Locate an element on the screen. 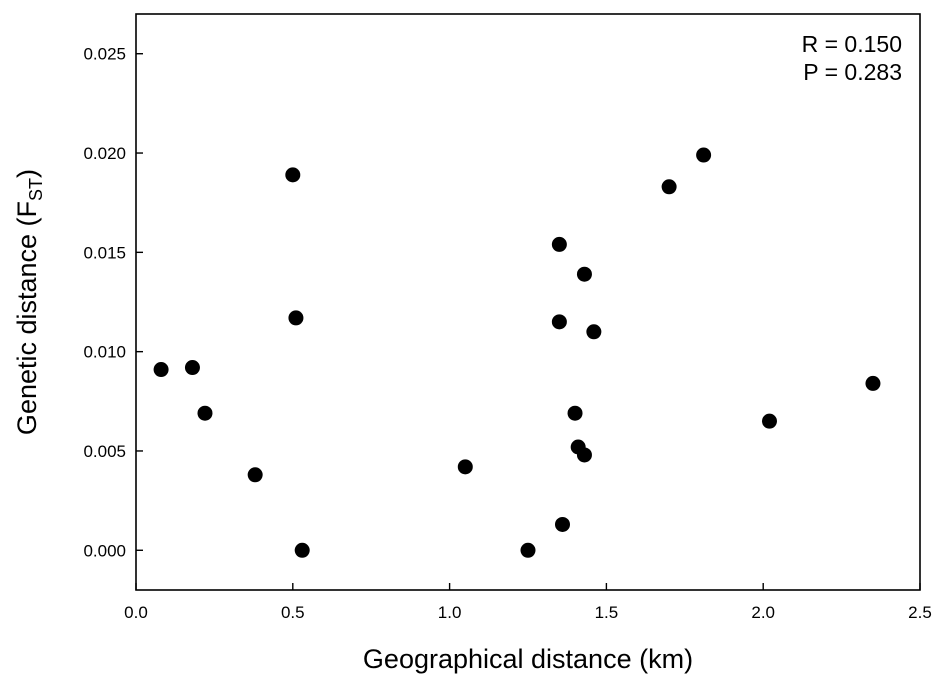 This screenshot has height=685, width=935. y-axis-title-close: ) is located at coordinates (27, 173).